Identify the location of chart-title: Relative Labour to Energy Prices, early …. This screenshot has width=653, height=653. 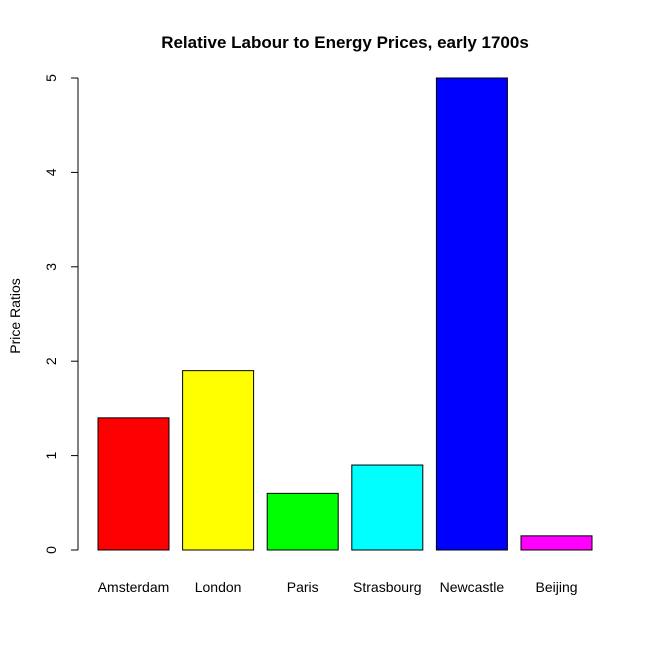
(345, 42).